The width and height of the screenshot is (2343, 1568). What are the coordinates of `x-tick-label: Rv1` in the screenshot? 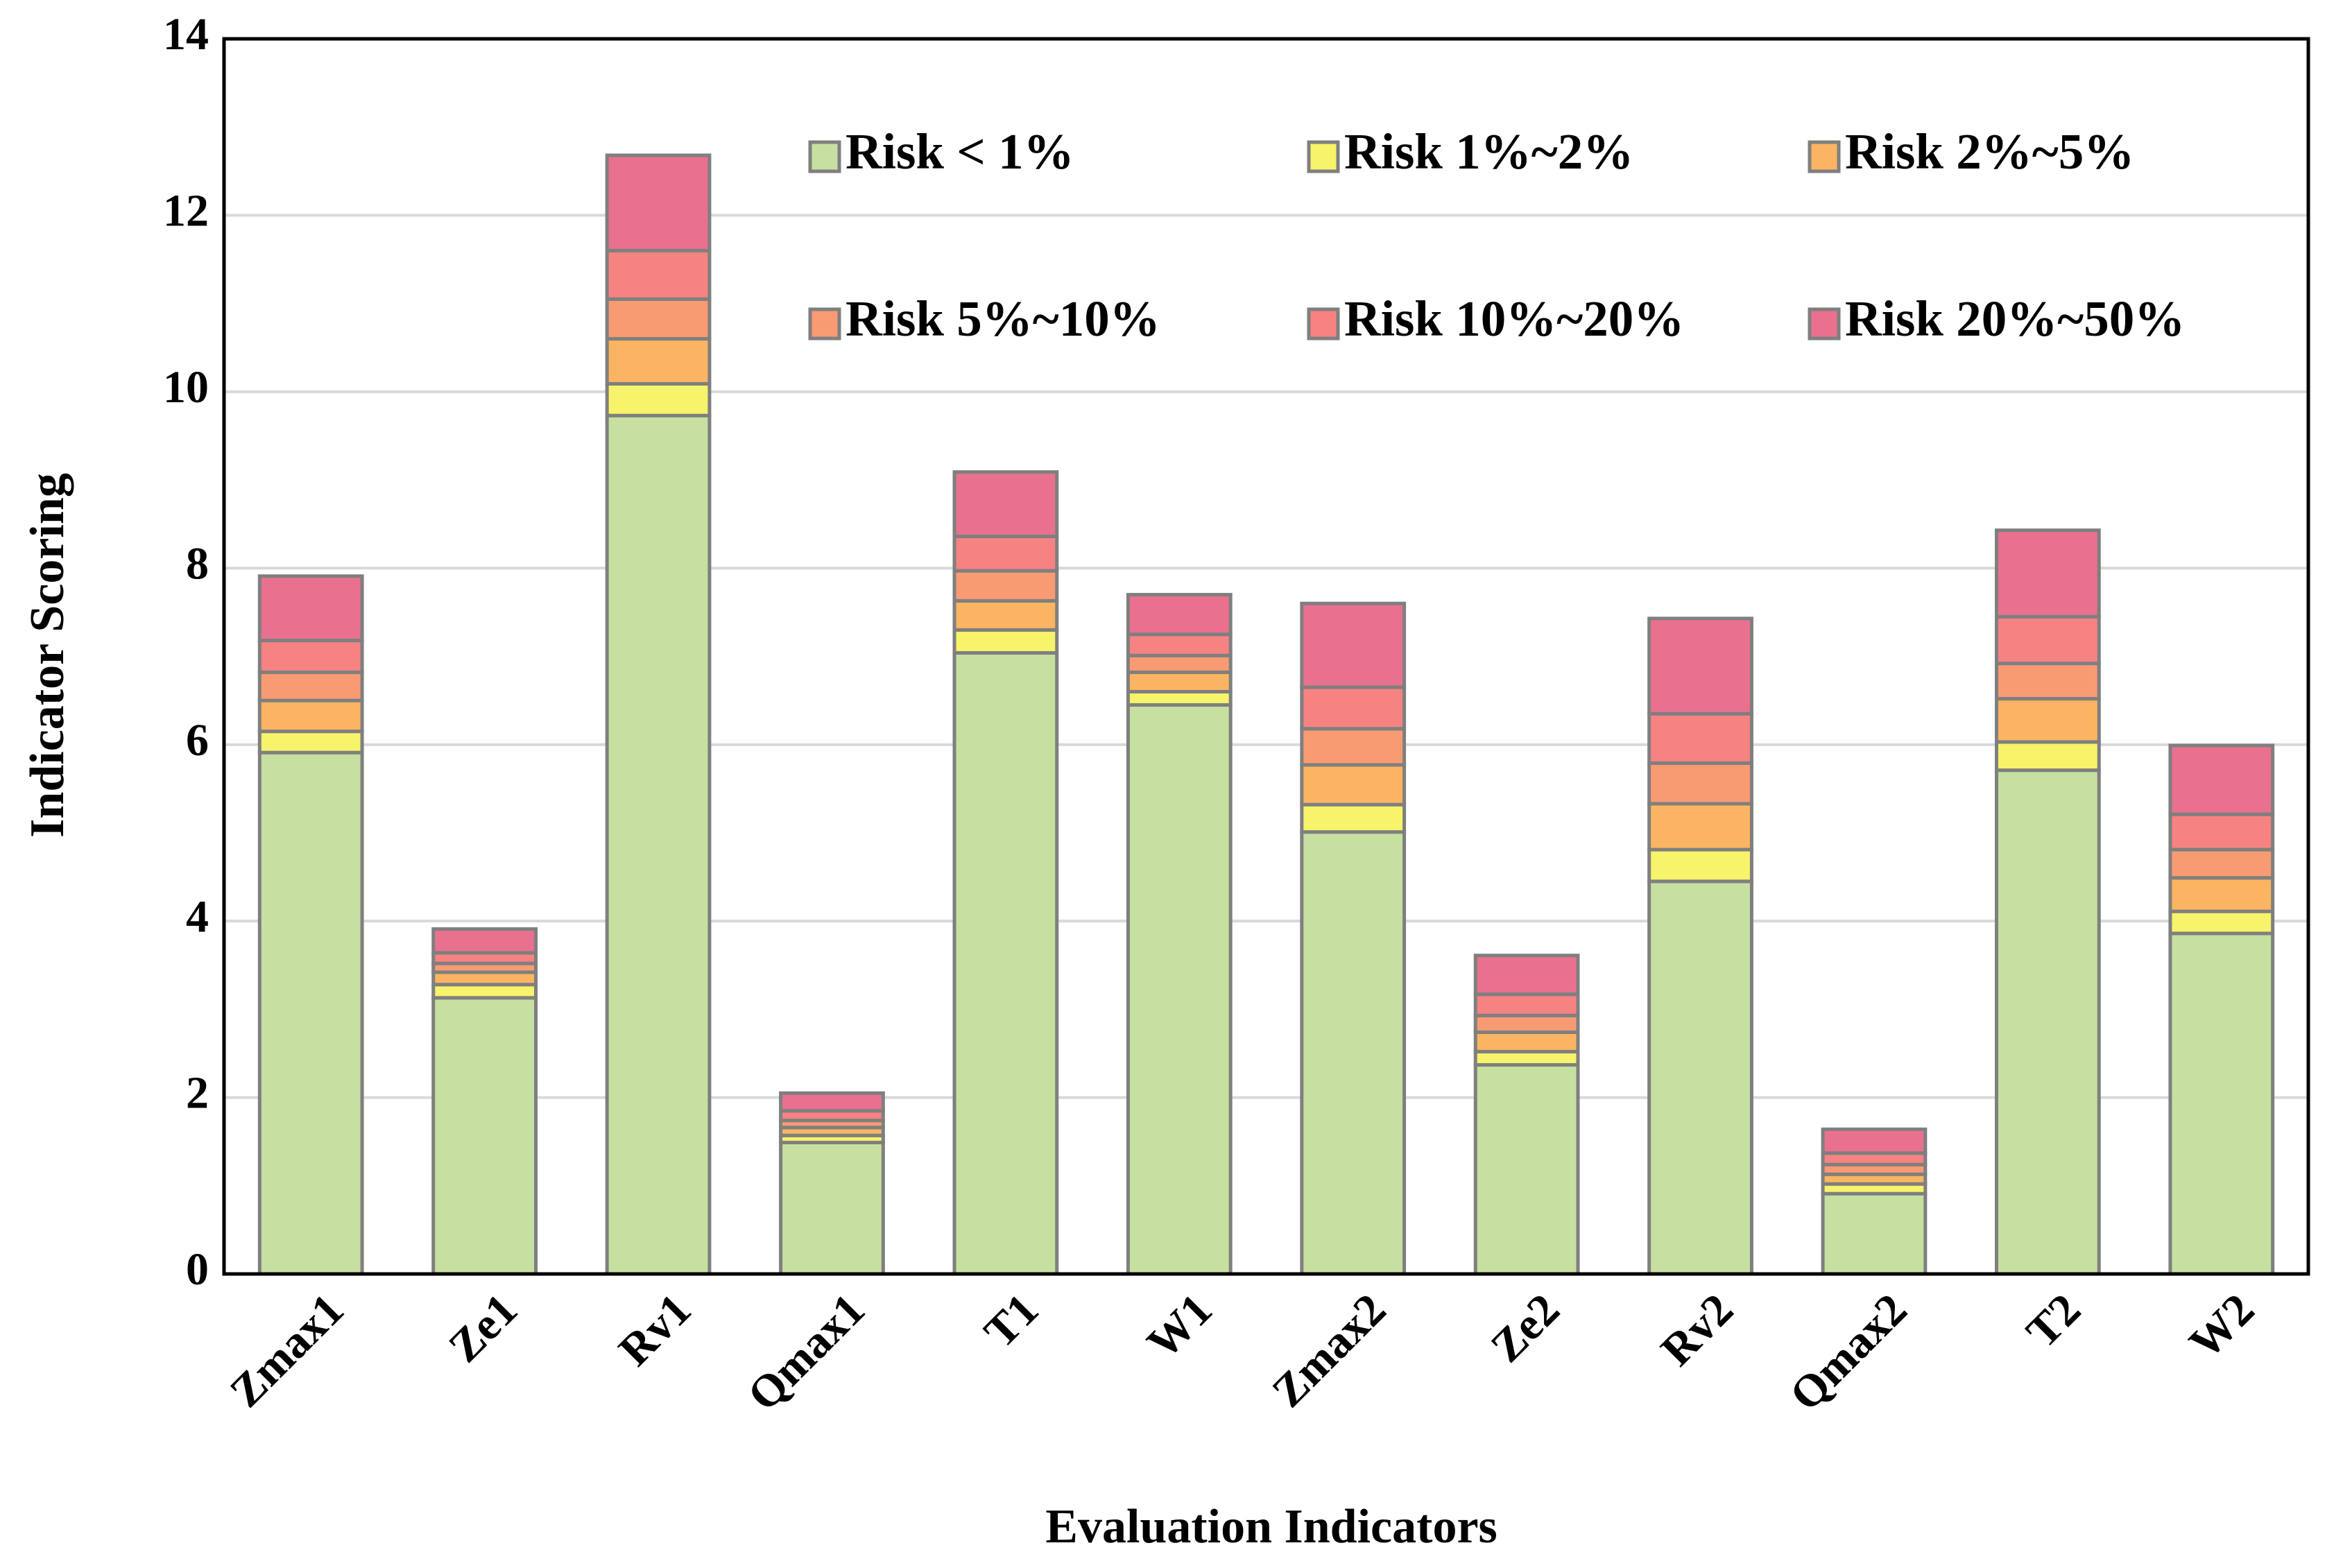 It's located at (655, 1330).